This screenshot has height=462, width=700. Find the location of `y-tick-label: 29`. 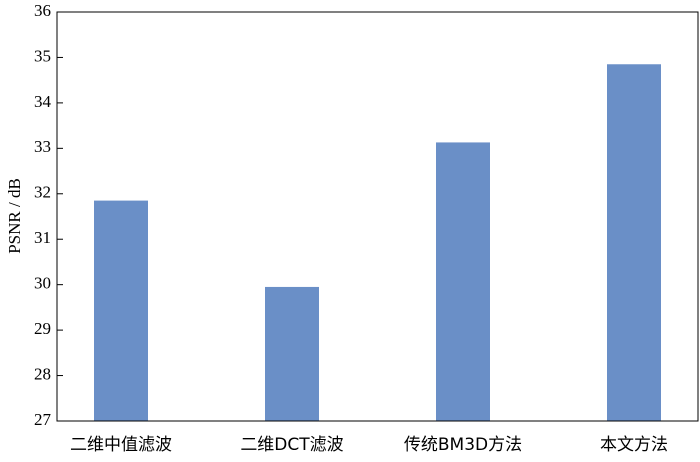

y-tick-label: 29 is located at coordinates (42, 328).